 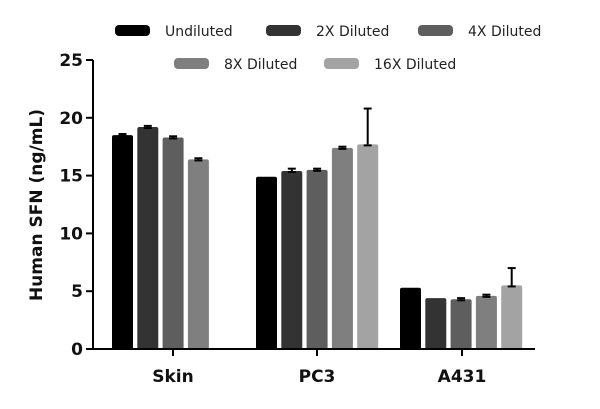 What do you see at coordinates (77, 350) in the screenshot?
I see `y-tick-label: 0` at bounding box center [77, 350].